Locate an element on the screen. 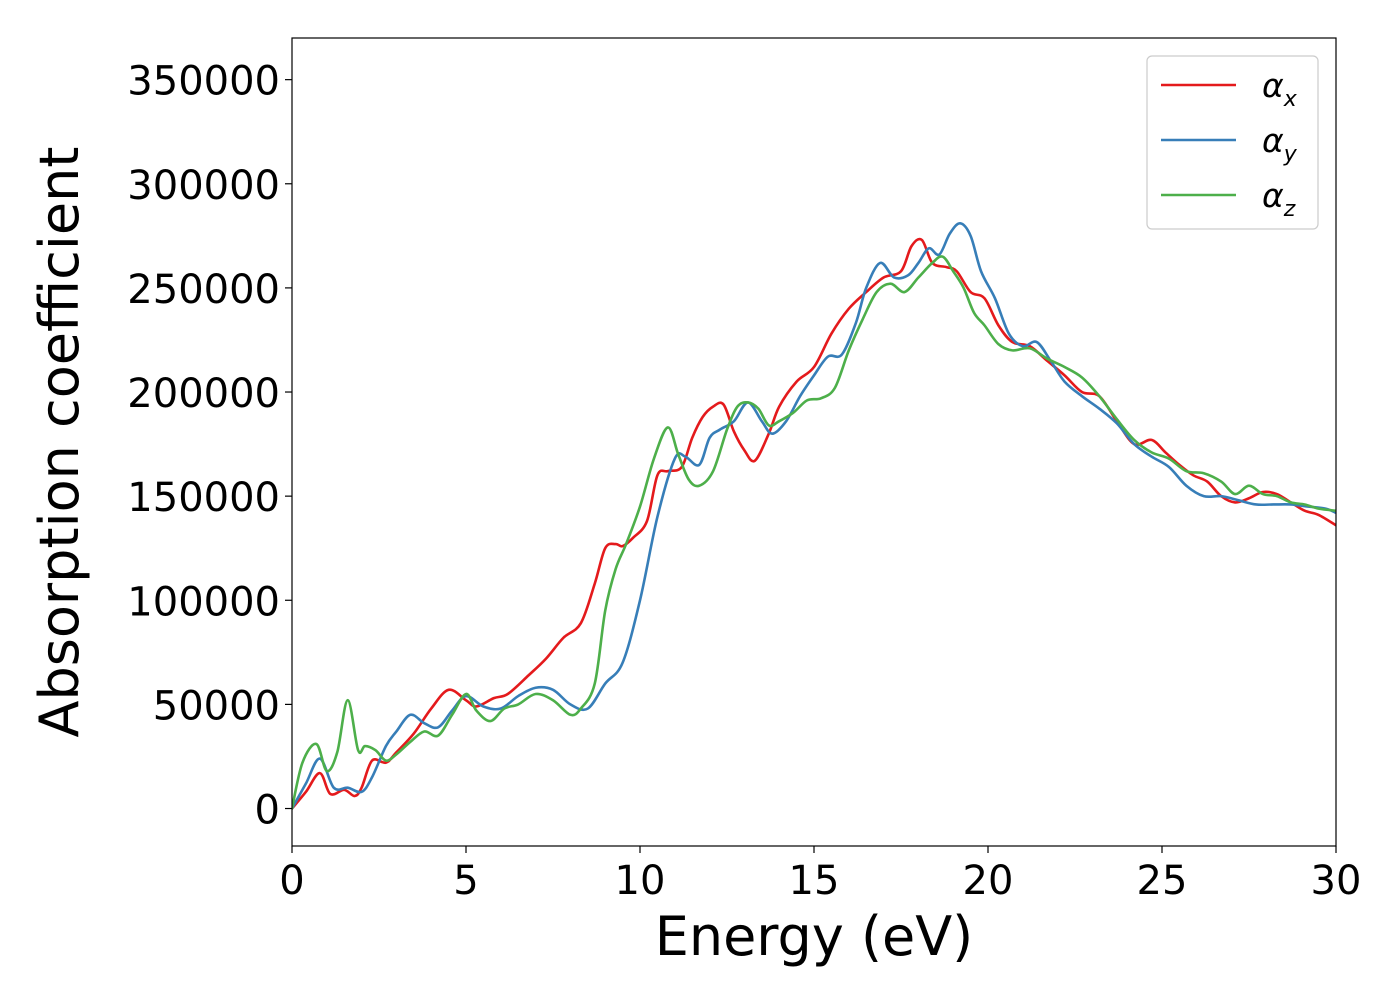 The height and width of the screenshot is (1000, 1400). x-tick-label: 25 is located at coordinates (1162, 881).